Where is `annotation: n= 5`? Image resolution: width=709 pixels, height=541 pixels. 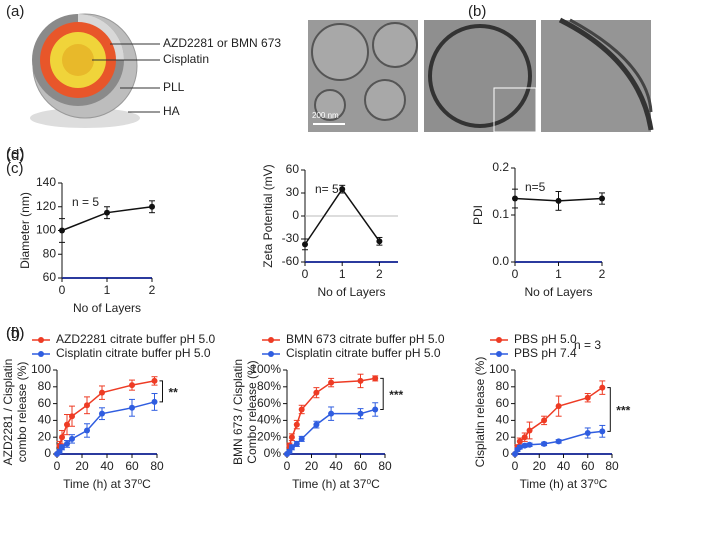 annotation: n= 5 is located at coordinates (327, 189).